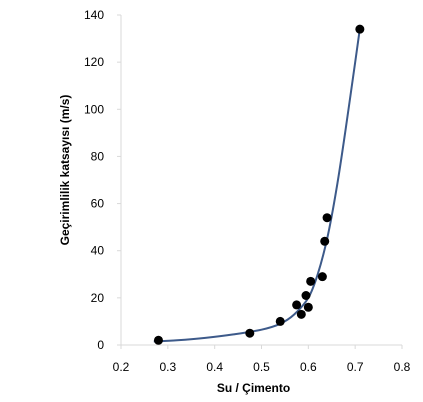 The height and width of the screenshot is (402, 423). Describe the element at coordinates (214, 367) in the screenshot. I see `x-tick-label: 0.4` at that location.